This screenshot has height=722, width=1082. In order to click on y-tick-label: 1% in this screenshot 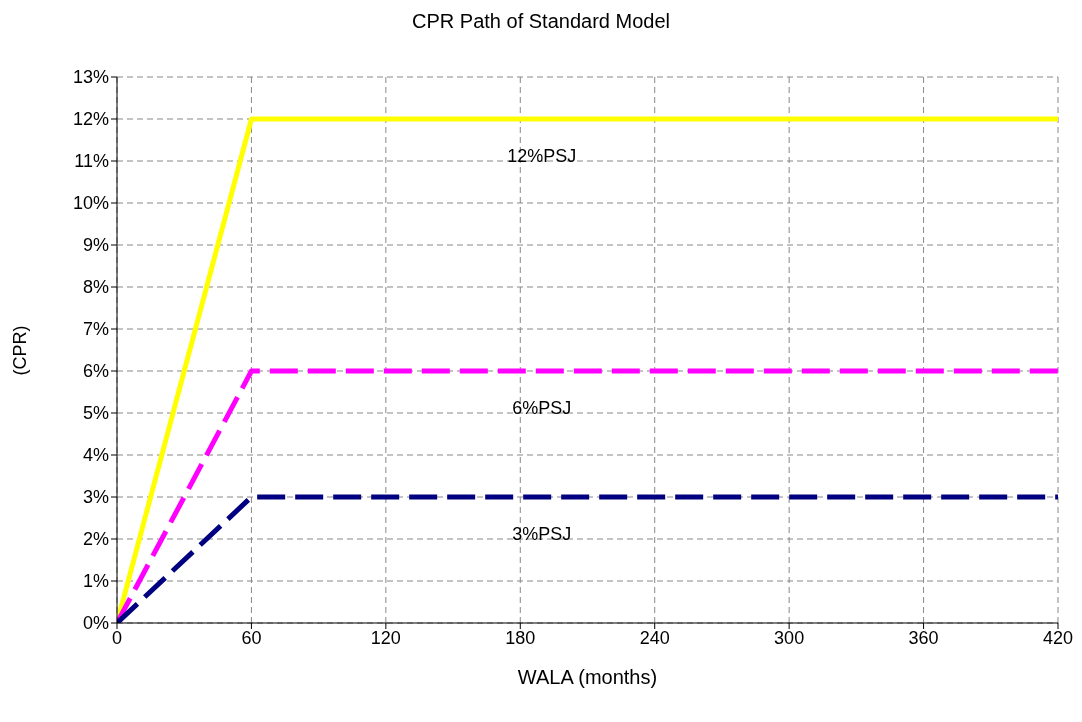, I will do `click(95, 581)`.